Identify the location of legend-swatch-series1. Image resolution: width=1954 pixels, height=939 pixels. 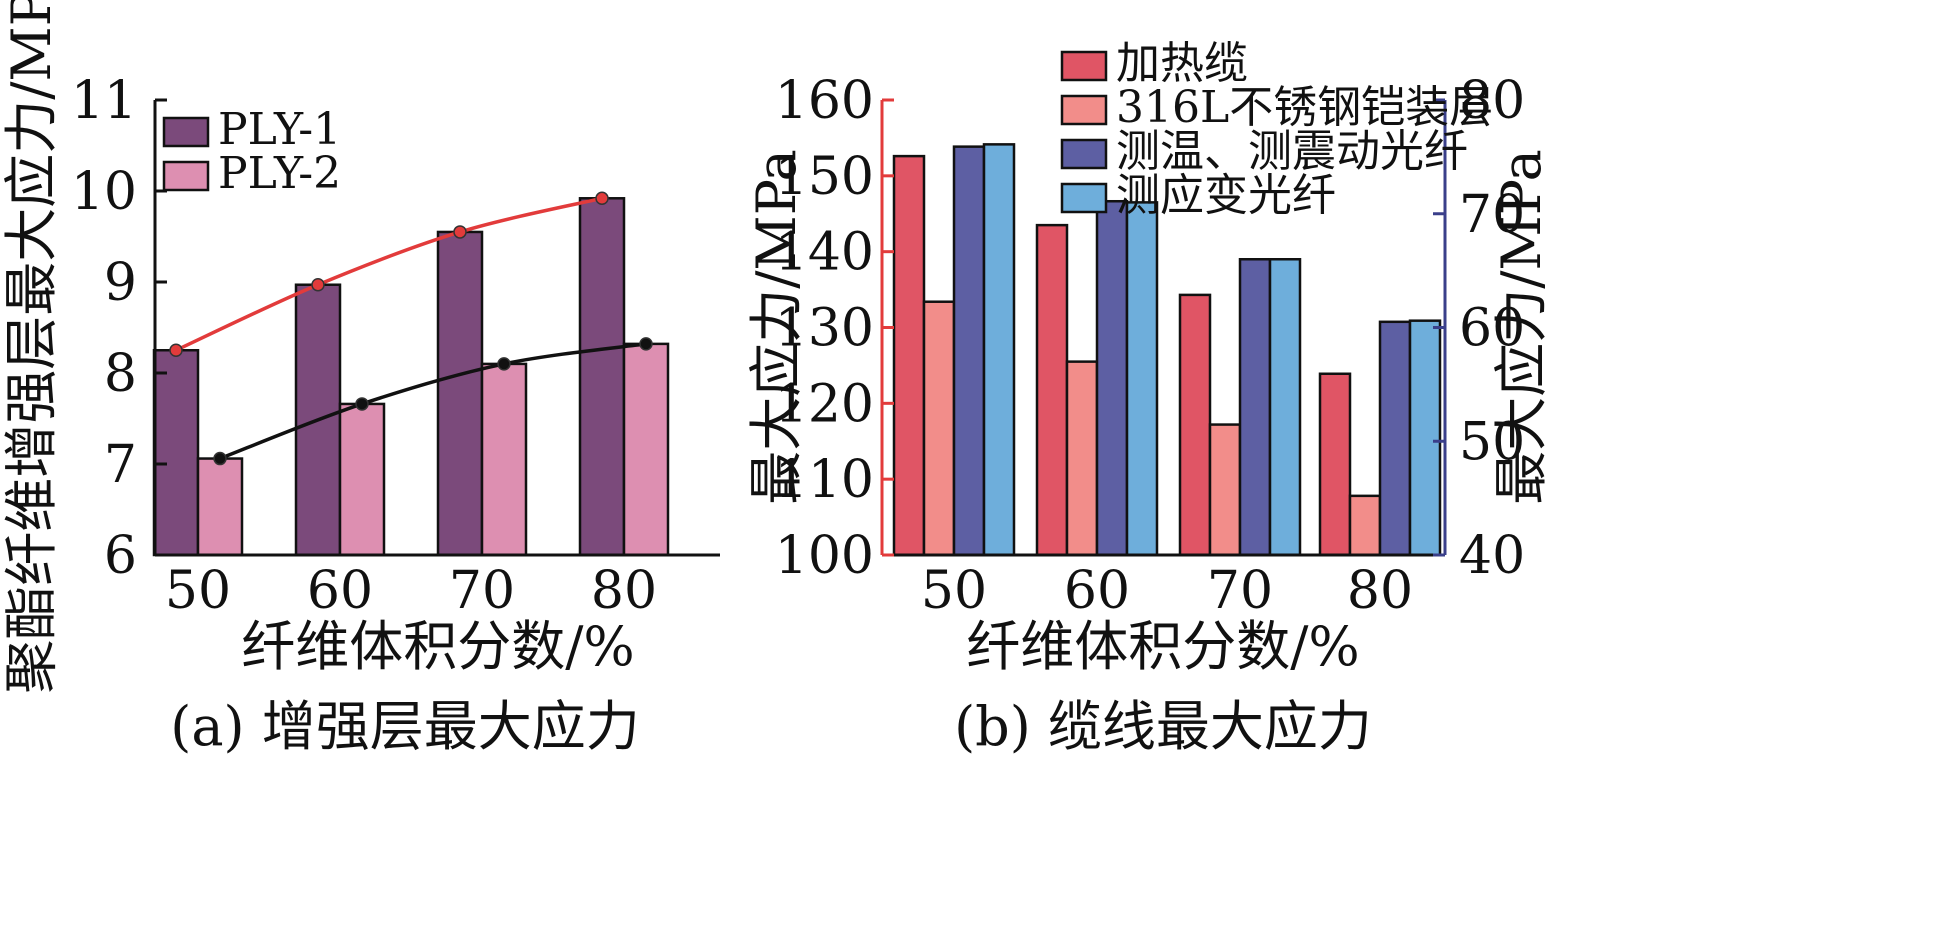
(1084, 66).